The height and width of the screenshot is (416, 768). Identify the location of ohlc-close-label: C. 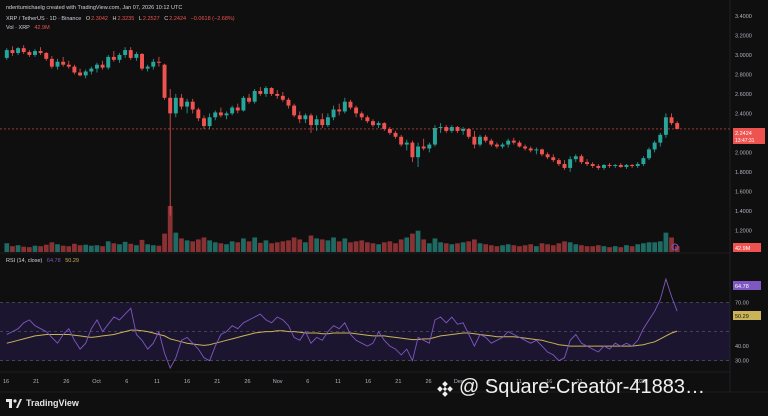
(166, 19).